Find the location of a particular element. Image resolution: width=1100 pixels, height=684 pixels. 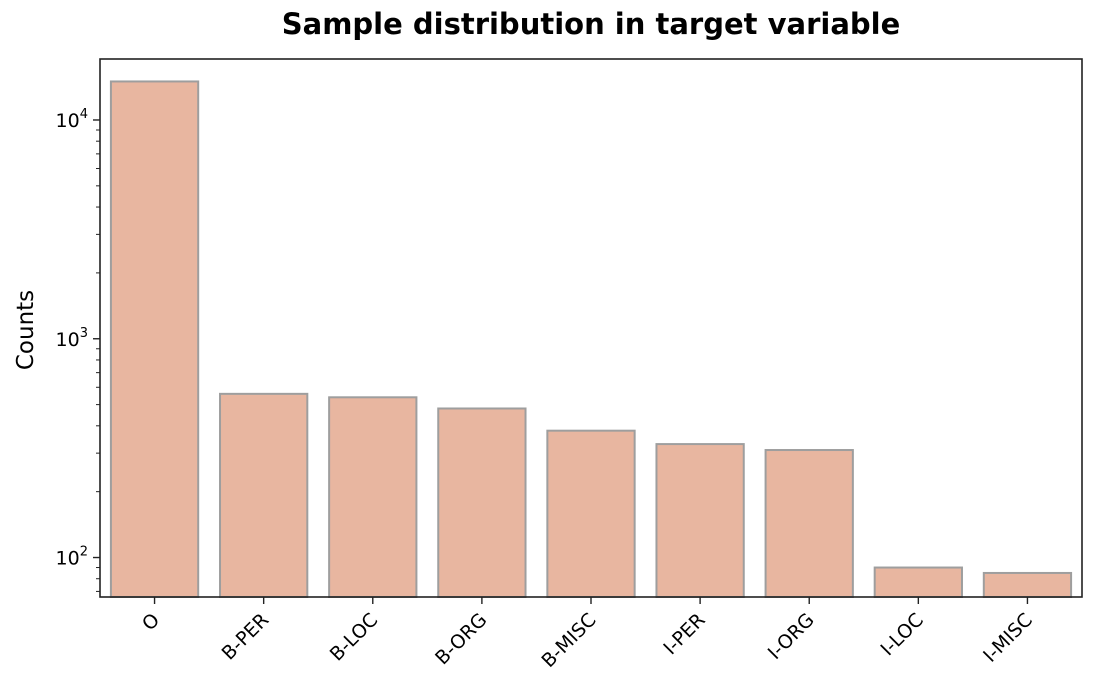

bar-i-loc is located at coordinates (918, 582).